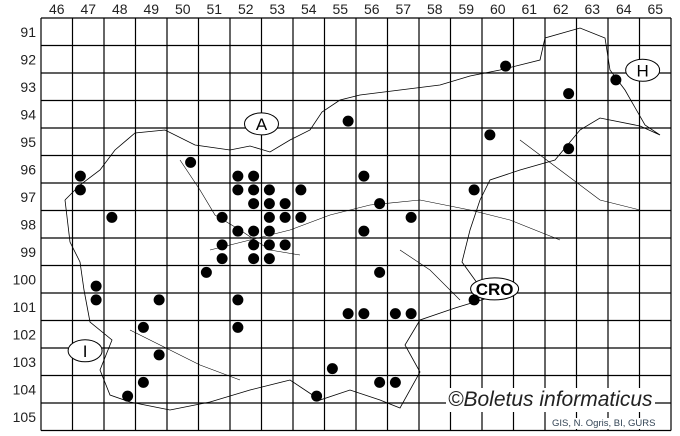  What do you see at coordinates (25, 417) in the screenshot?
I see `row-label: 105` at bounding box center [25, 417].